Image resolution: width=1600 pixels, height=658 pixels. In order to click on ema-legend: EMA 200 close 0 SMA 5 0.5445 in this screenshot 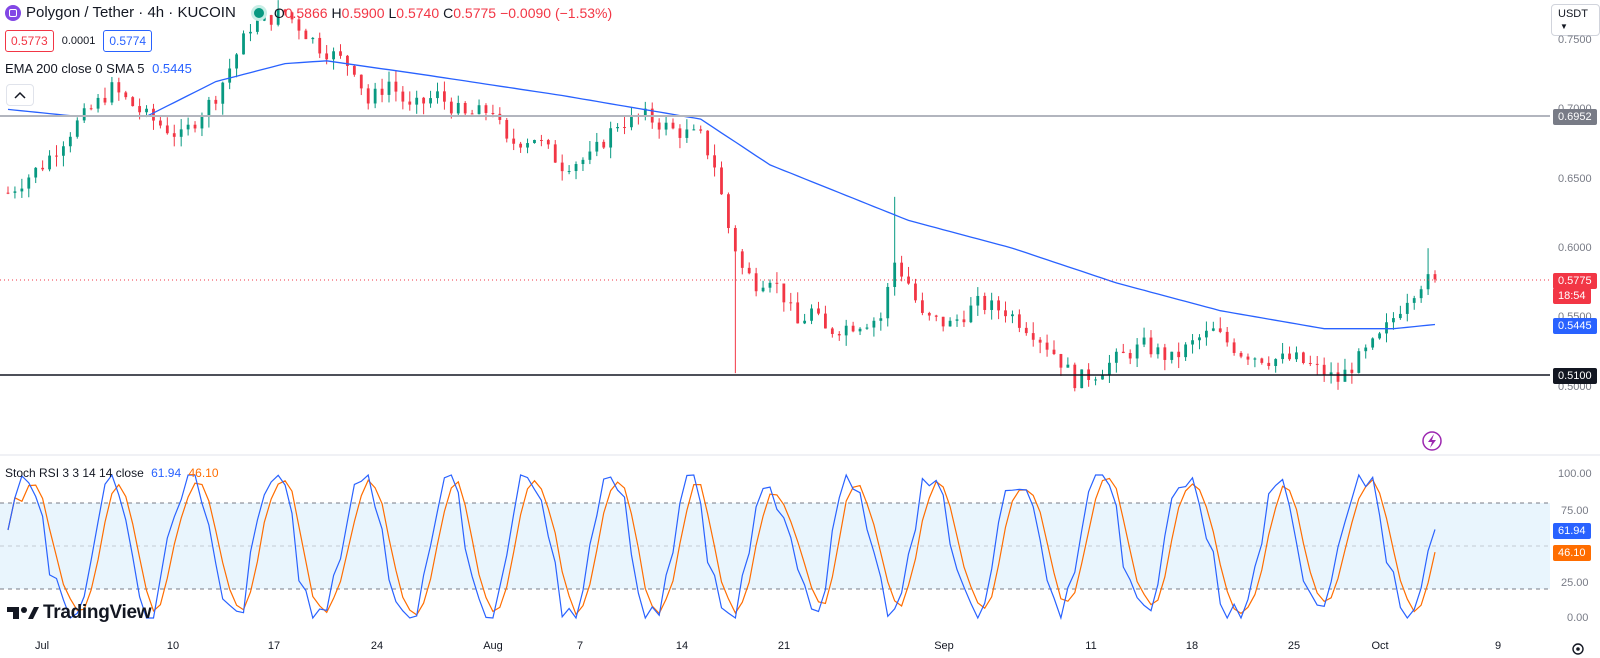, I will do `click(98, 68)`.